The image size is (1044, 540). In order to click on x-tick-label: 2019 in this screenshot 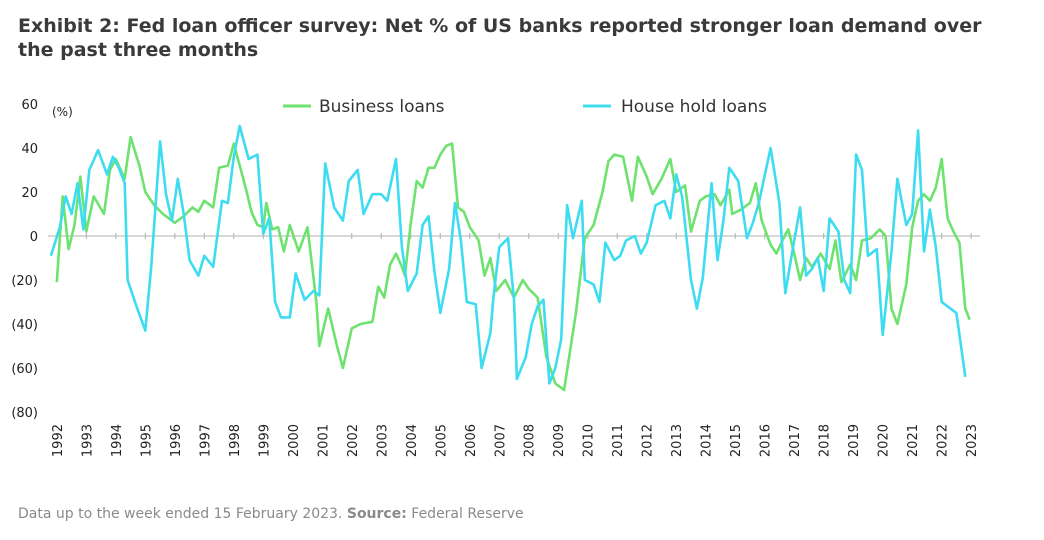, I will do `click(854, 440)`.